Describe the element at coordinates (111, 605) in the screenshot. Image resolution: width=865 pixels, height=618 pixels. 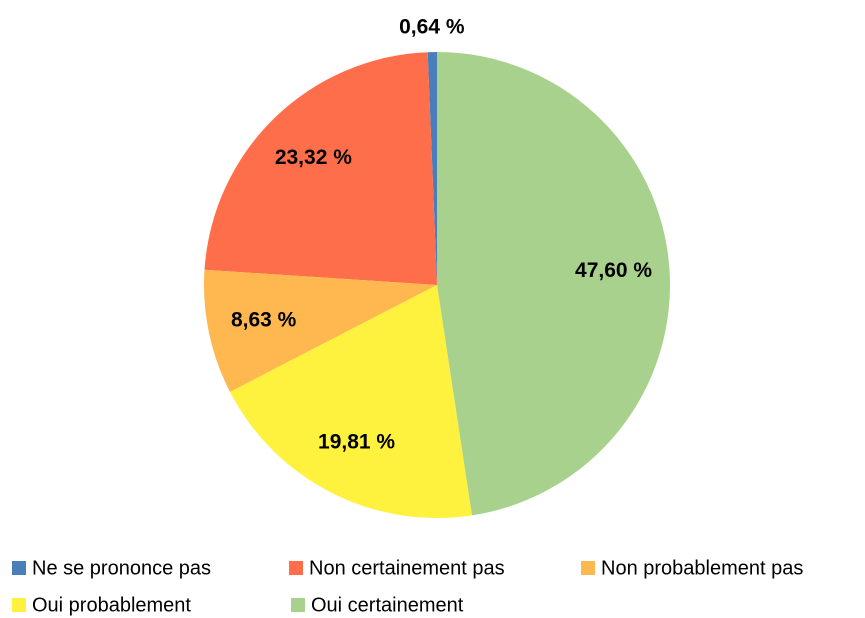
I see `legend-label: Oui probablement` at that location.